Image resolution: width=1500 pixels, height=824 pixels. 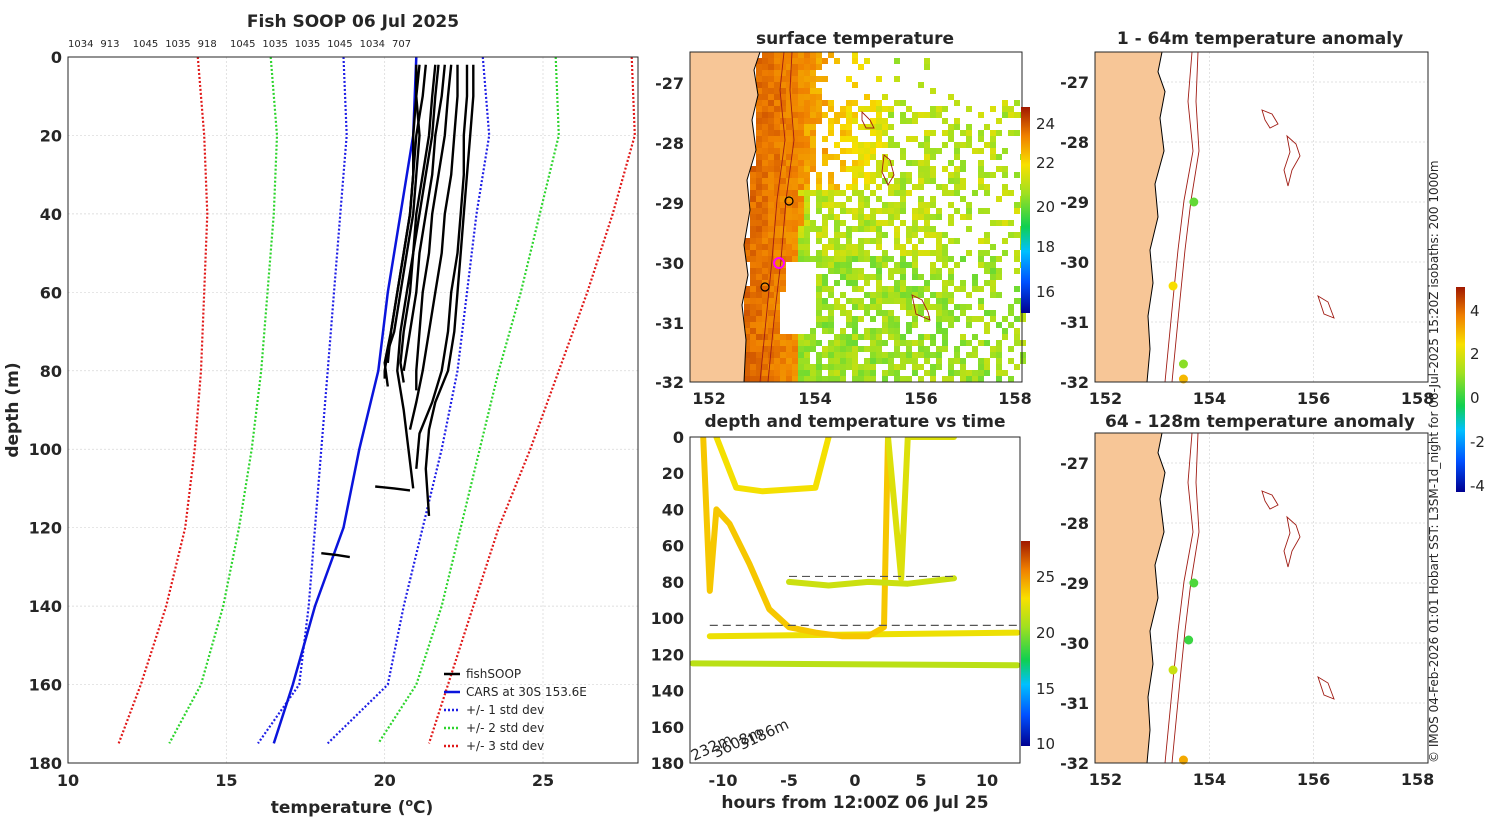 What do you see at coordinates (51, 135) in the screenshot?
I see `y-tick-label: 20` at bounding box center [51, 135].